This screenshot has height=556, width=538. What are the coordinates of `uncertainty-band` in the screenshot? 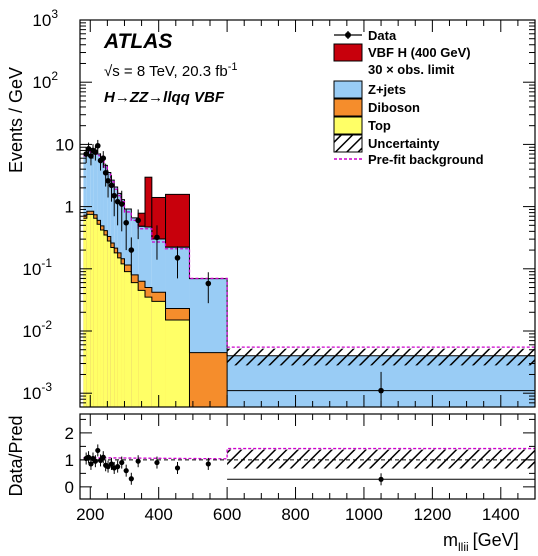 It's located at (381, 357).